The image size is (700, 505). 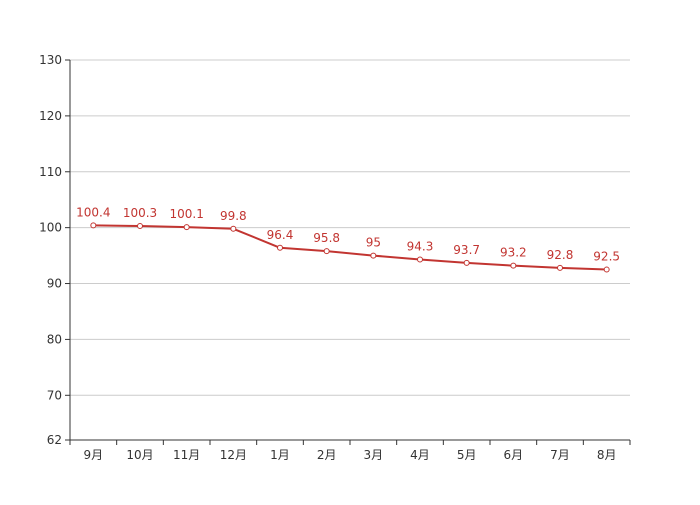 I want to click on x-tick-label: 1月, so click(x=280, y=455).